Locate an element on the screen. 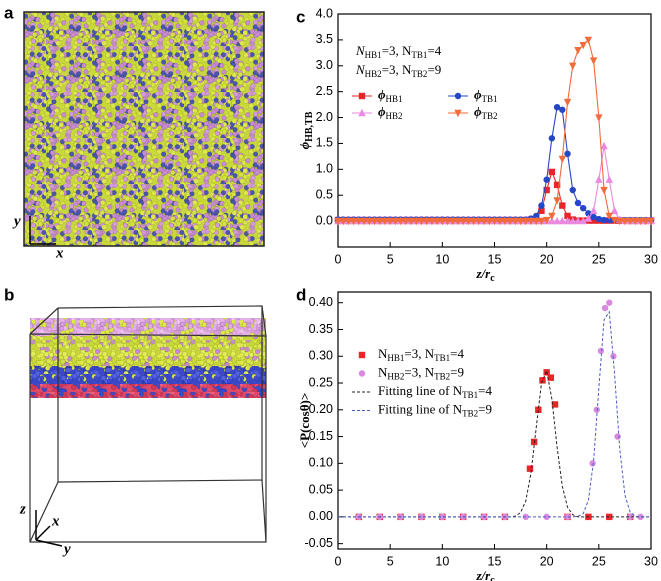 Image resolution: width=661 pixels, height=581 pixels. panel-label: d is located at coordinates (301, 294).